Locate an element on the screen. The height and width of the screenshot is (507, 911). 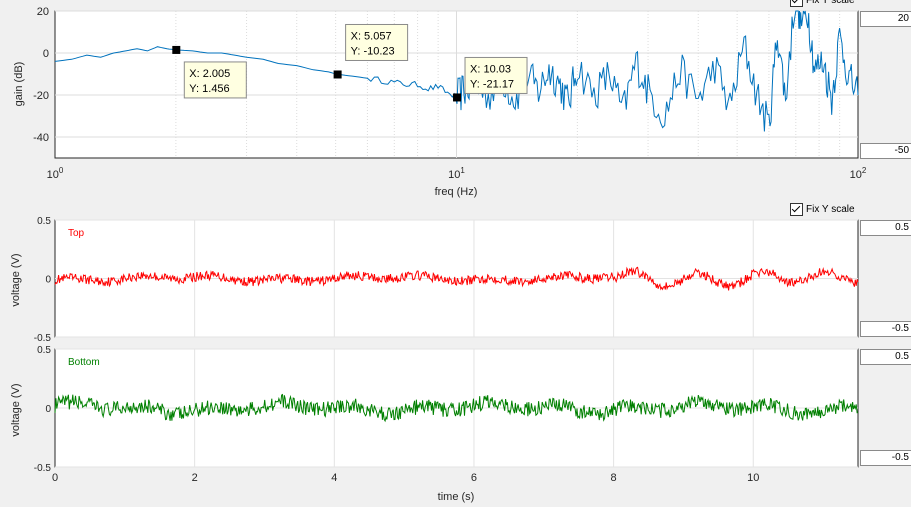
top-ymin-input: -0.5 is located at coordinates (885, 329).